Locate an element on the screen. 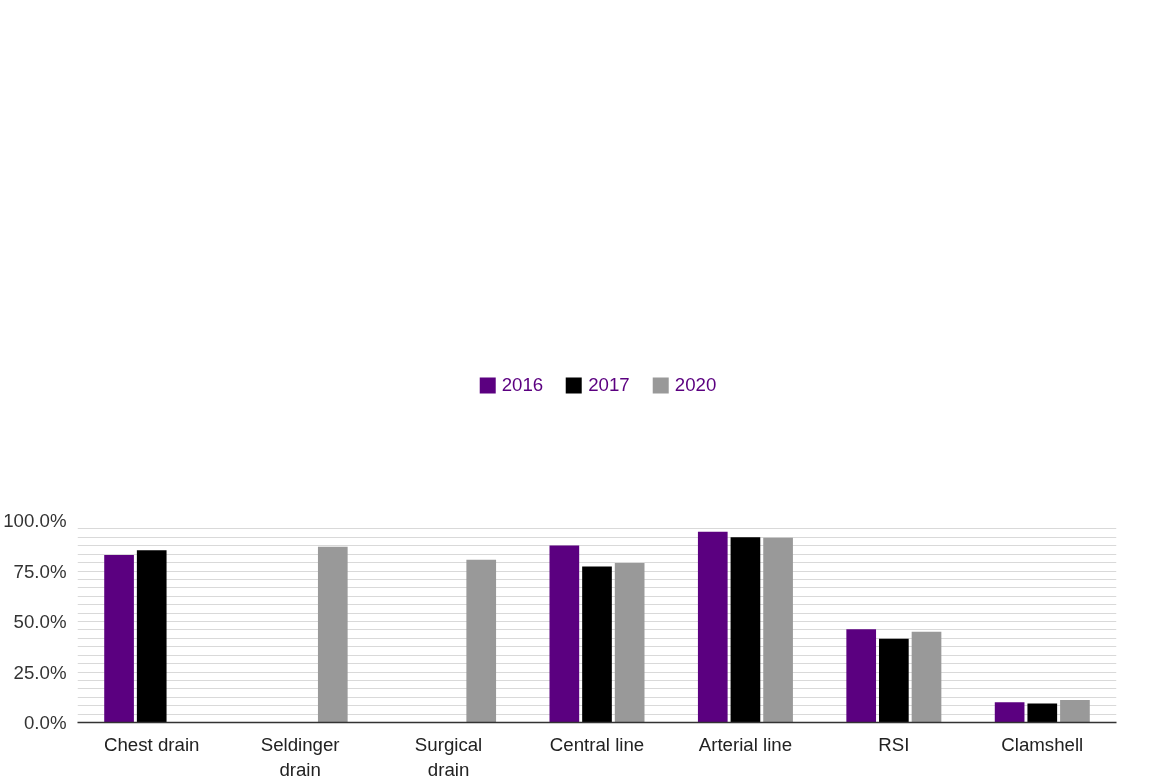 The height and width of the screenshot is (782, 1156). y-tick-label: 0.0% is located at coordinates (45, 722).